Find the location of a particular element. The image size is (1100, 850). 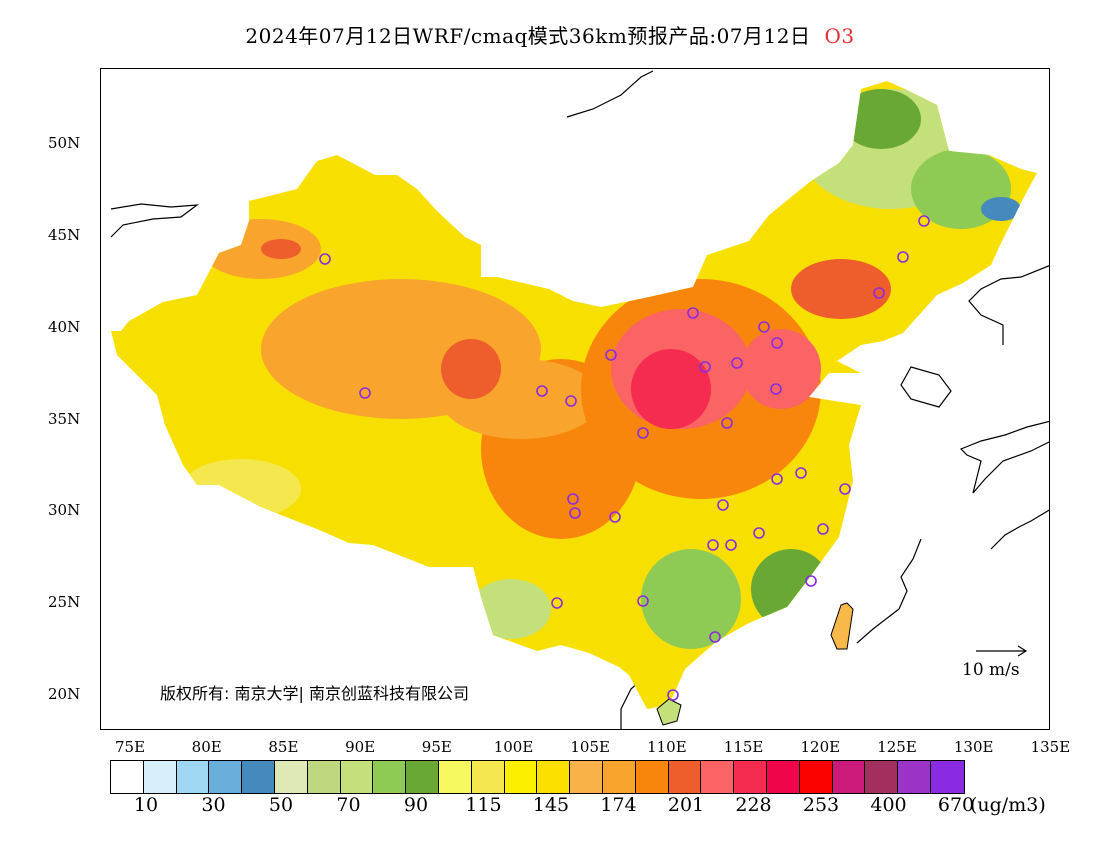

colorbar-label: 253 is located at coordinates (821, 805).